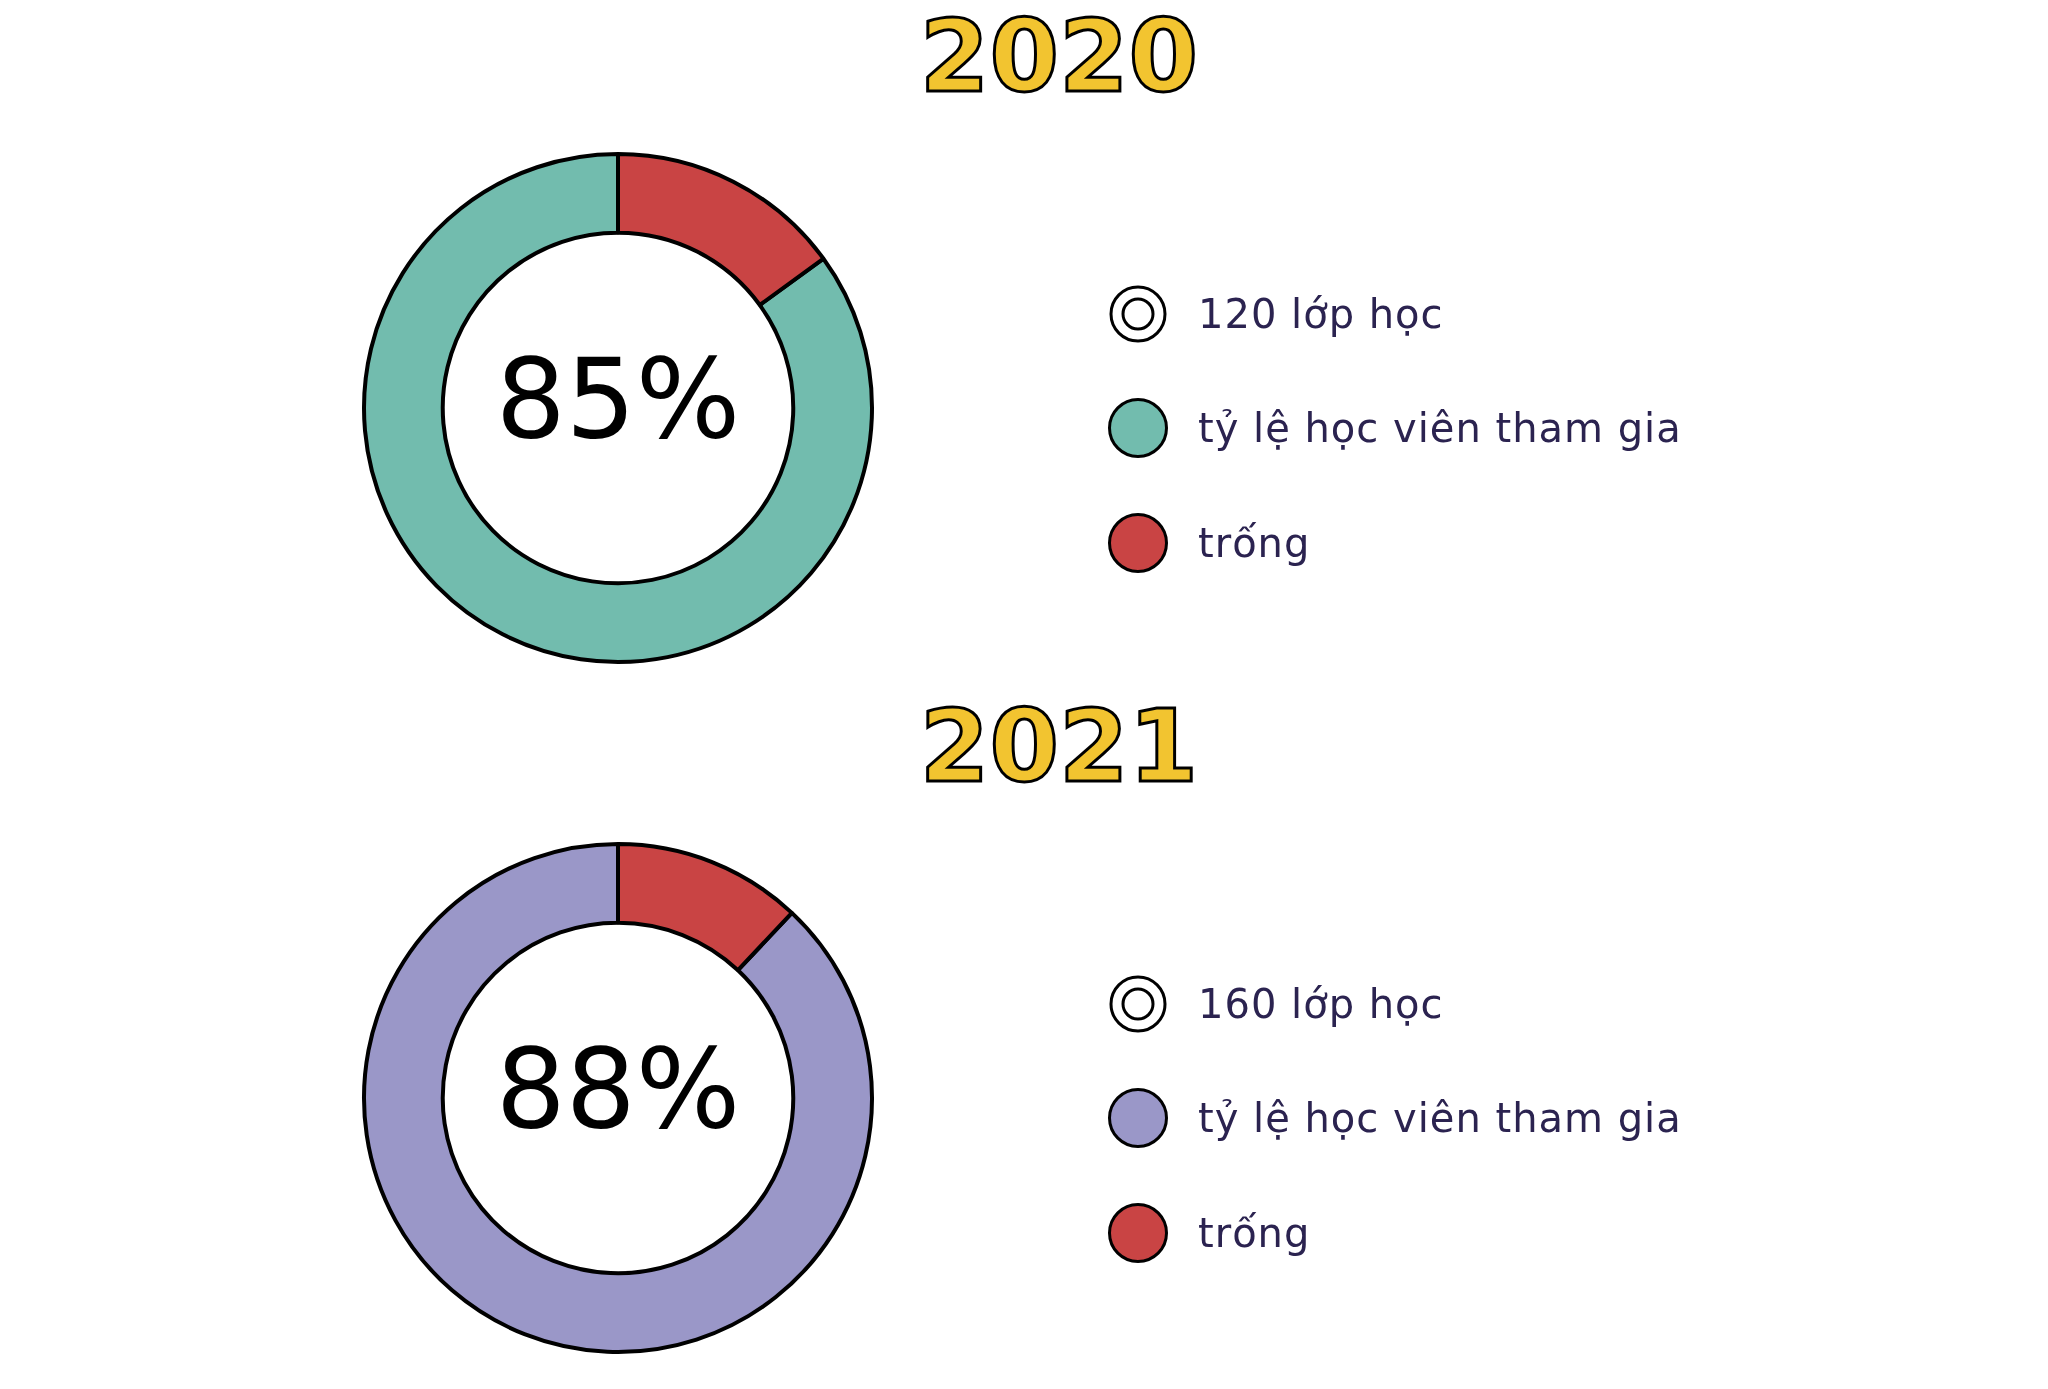  What do you see at coordinates (1321, 1004) in the screenshot?
I see `text: 160 lớp học` at bounding box center [1321, 1004].